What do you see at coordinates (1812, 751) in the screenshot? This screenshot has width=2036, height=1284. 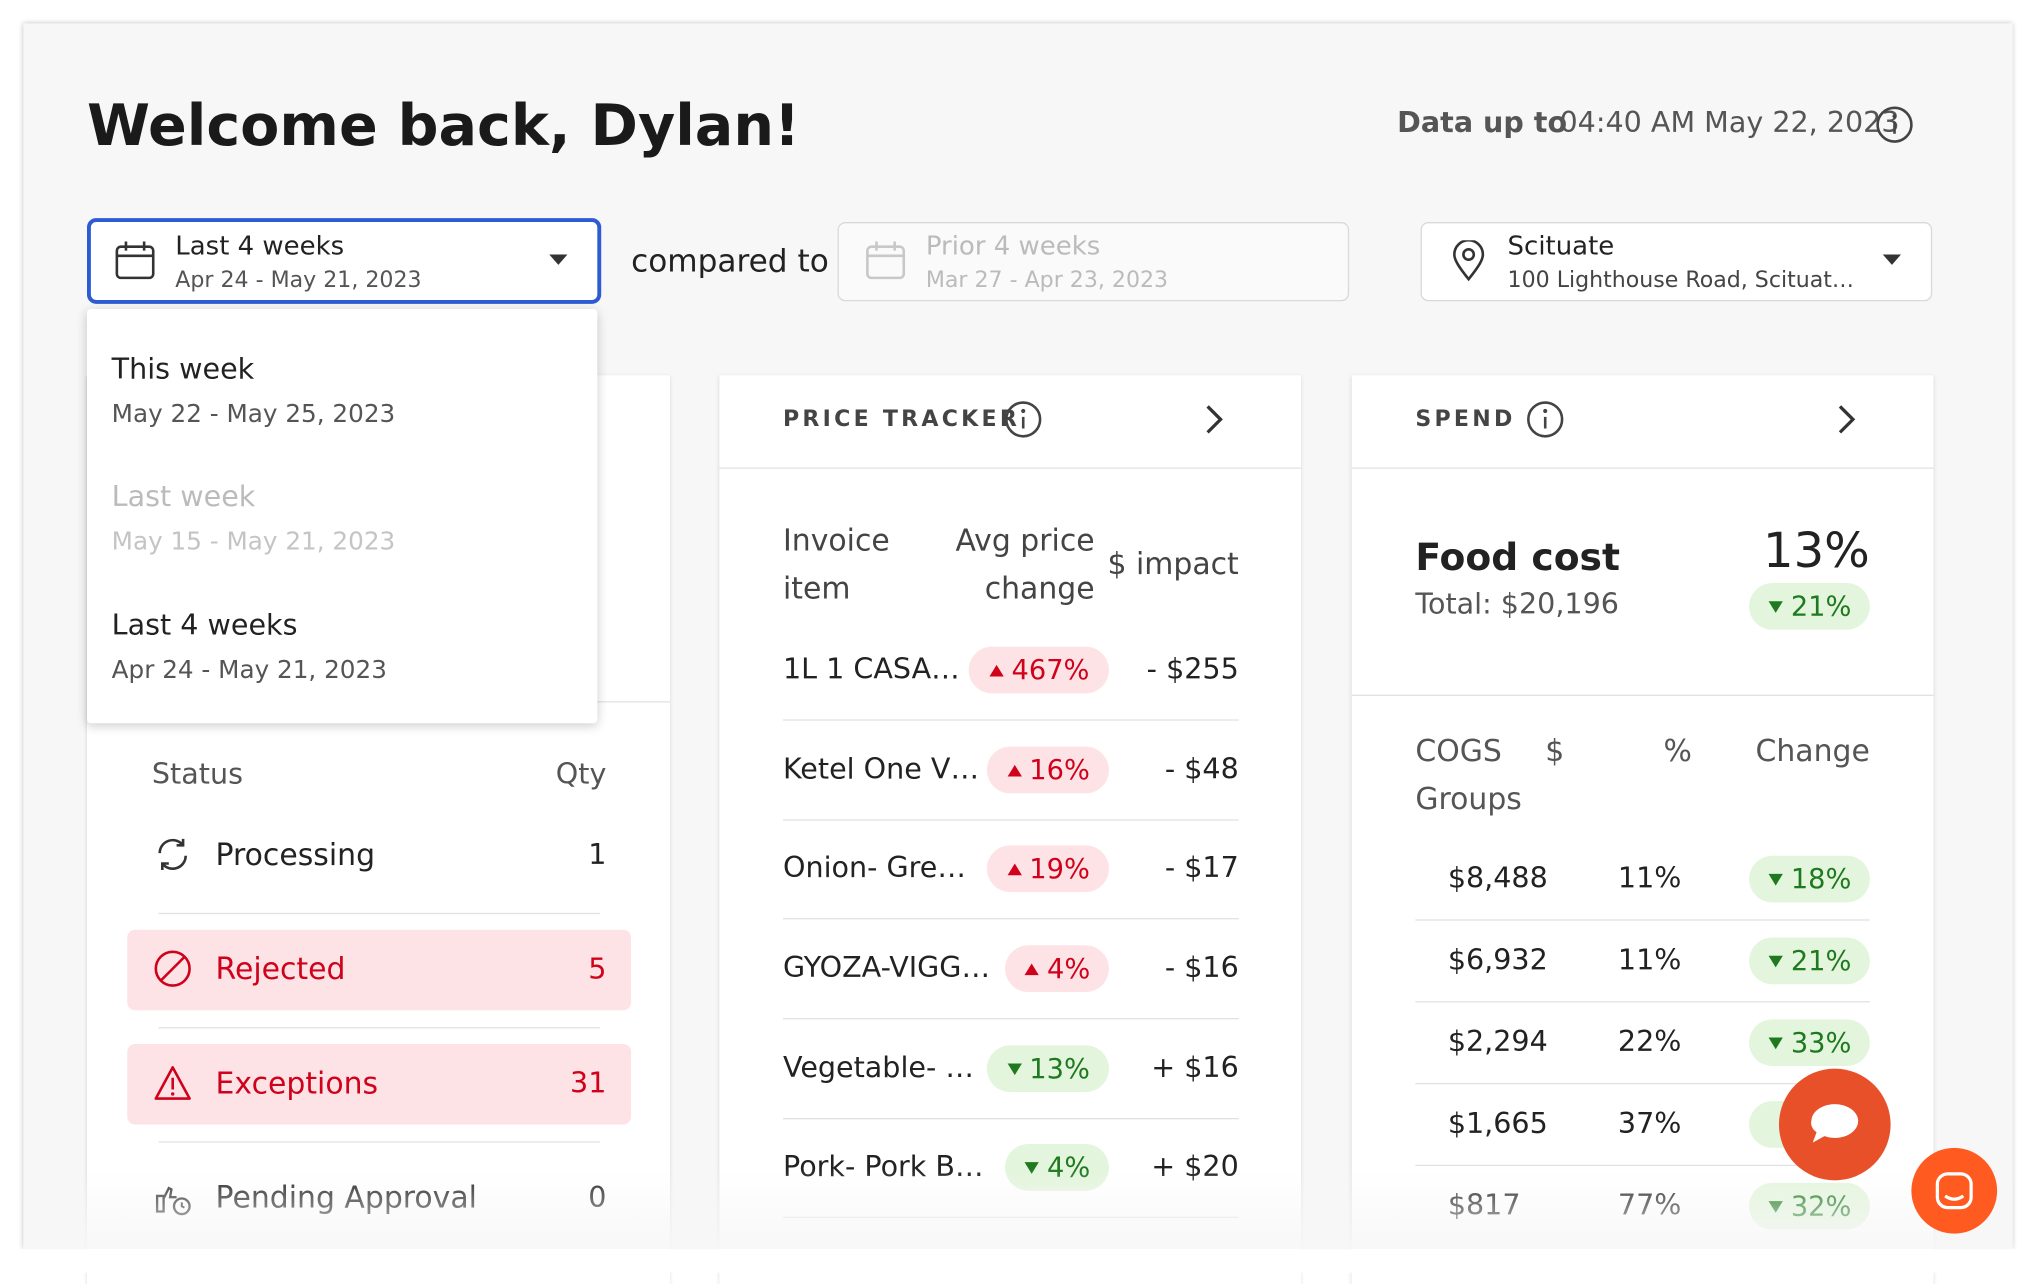 I see `column-header: Change` at bounding box center [1812, 751].